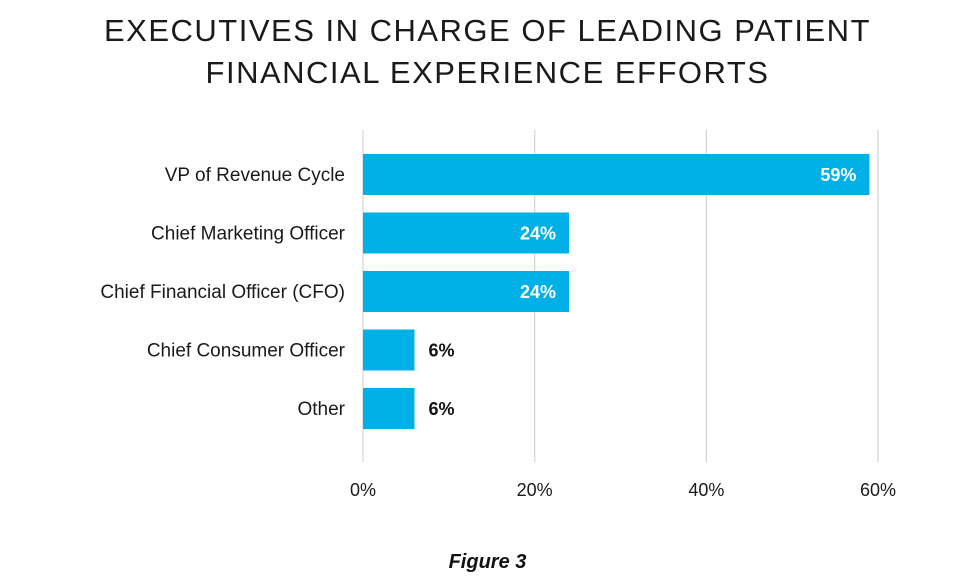  Describe the element at coordinates (487, 72) in the screenshot. I see `chart-title-line-2: FINANCIAL EXPERIENCE EFFORTS` at that location.